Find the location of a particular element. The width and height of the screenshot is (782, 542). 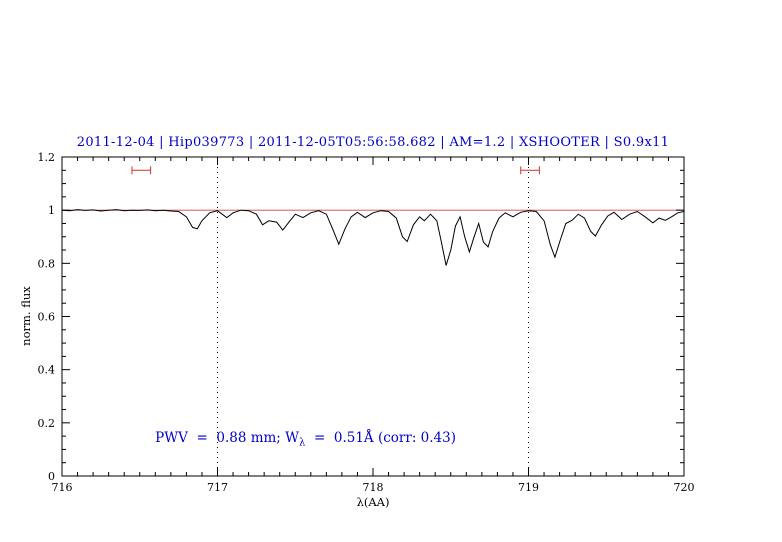

svg-text: 716 is located at coordinates (62, 487).